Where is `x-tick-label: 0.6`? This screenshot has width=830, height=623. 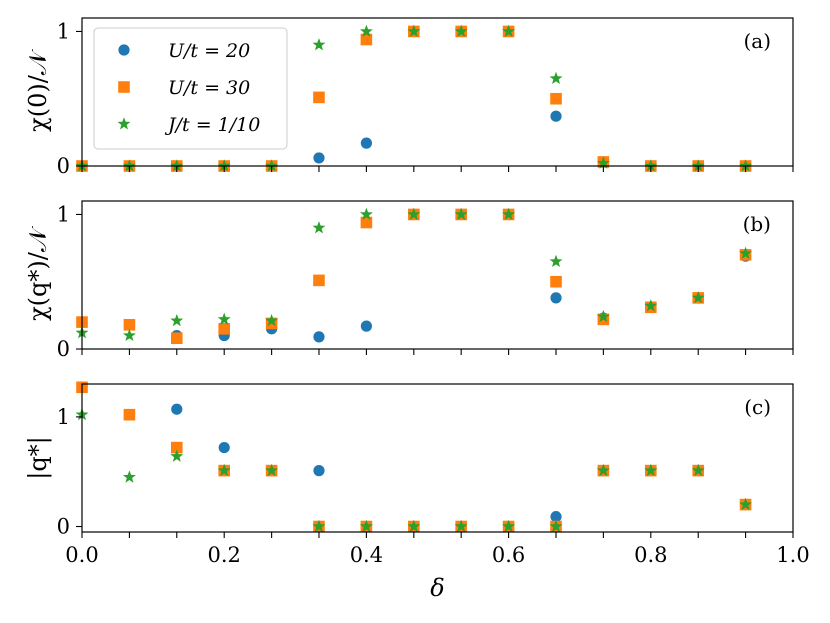 x-tick-label: 0.6 is located at coordinates (508, 555).